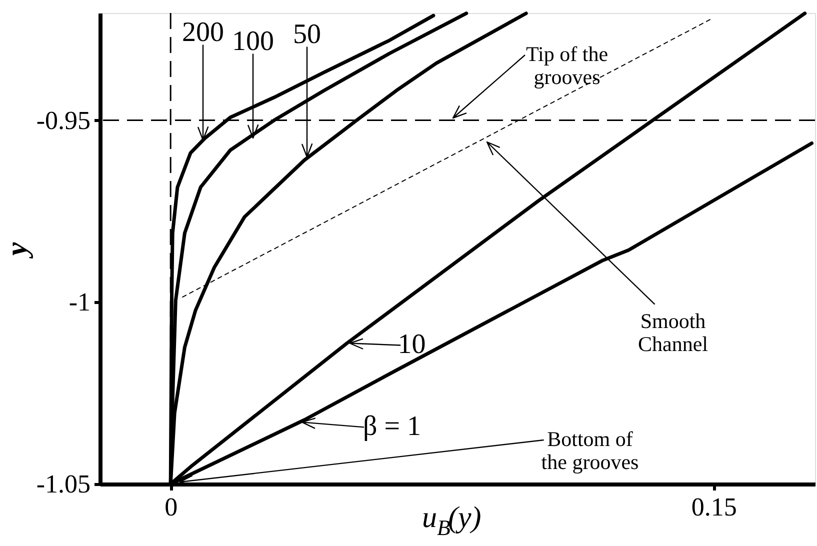 Image resolution: width=817 pixels, height=546 pixels. What do you see at coordinates (307, 34) in the screenshot?
I see `annotation: 50` at bounding box center [307, 34].